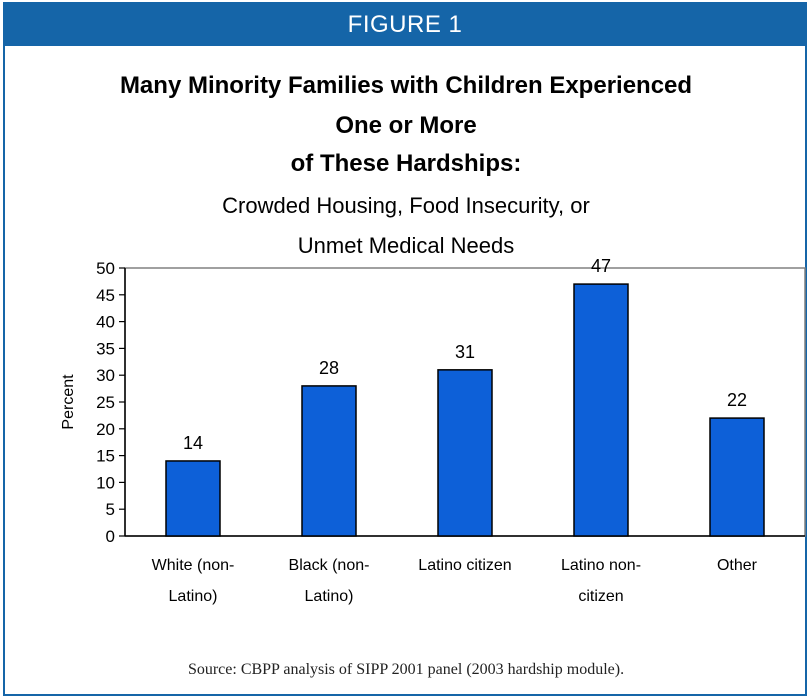  I want to click on y-tick-label: 40, so click(105, 322).